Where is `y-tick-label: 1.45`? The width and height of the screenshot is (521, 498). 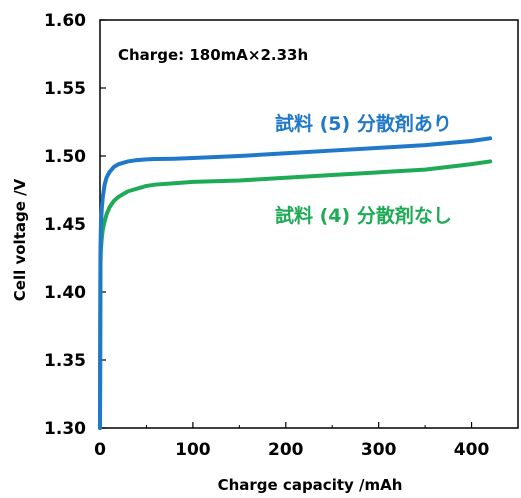
y-tick-label: 1.45 is located at coordinates (65, 225).